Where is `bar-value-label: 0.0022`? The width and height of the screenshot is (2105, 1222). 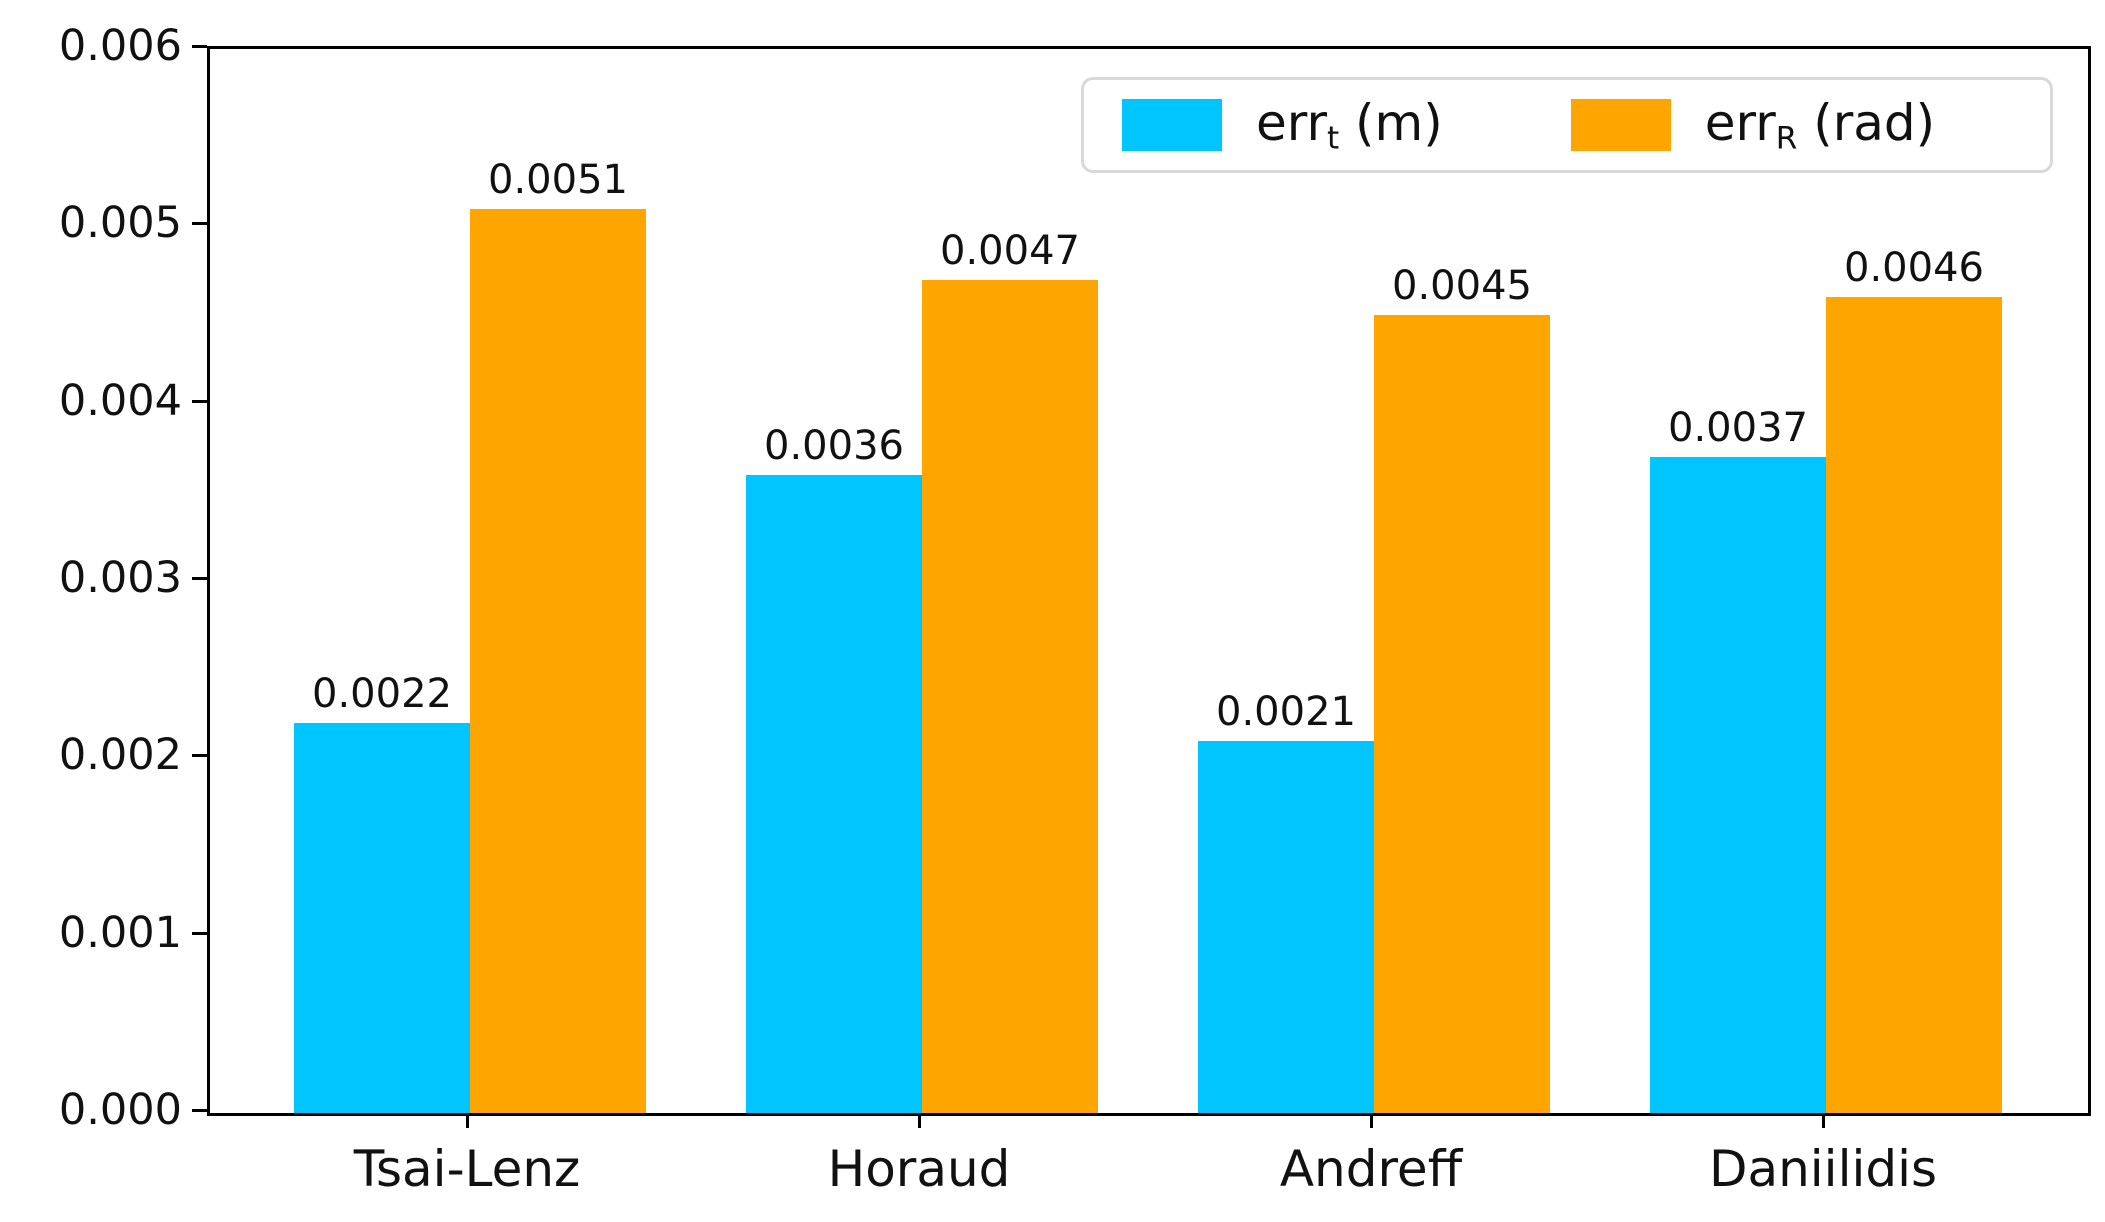
bar-value-label: 0.0022 is located at coordinates (382, 694).